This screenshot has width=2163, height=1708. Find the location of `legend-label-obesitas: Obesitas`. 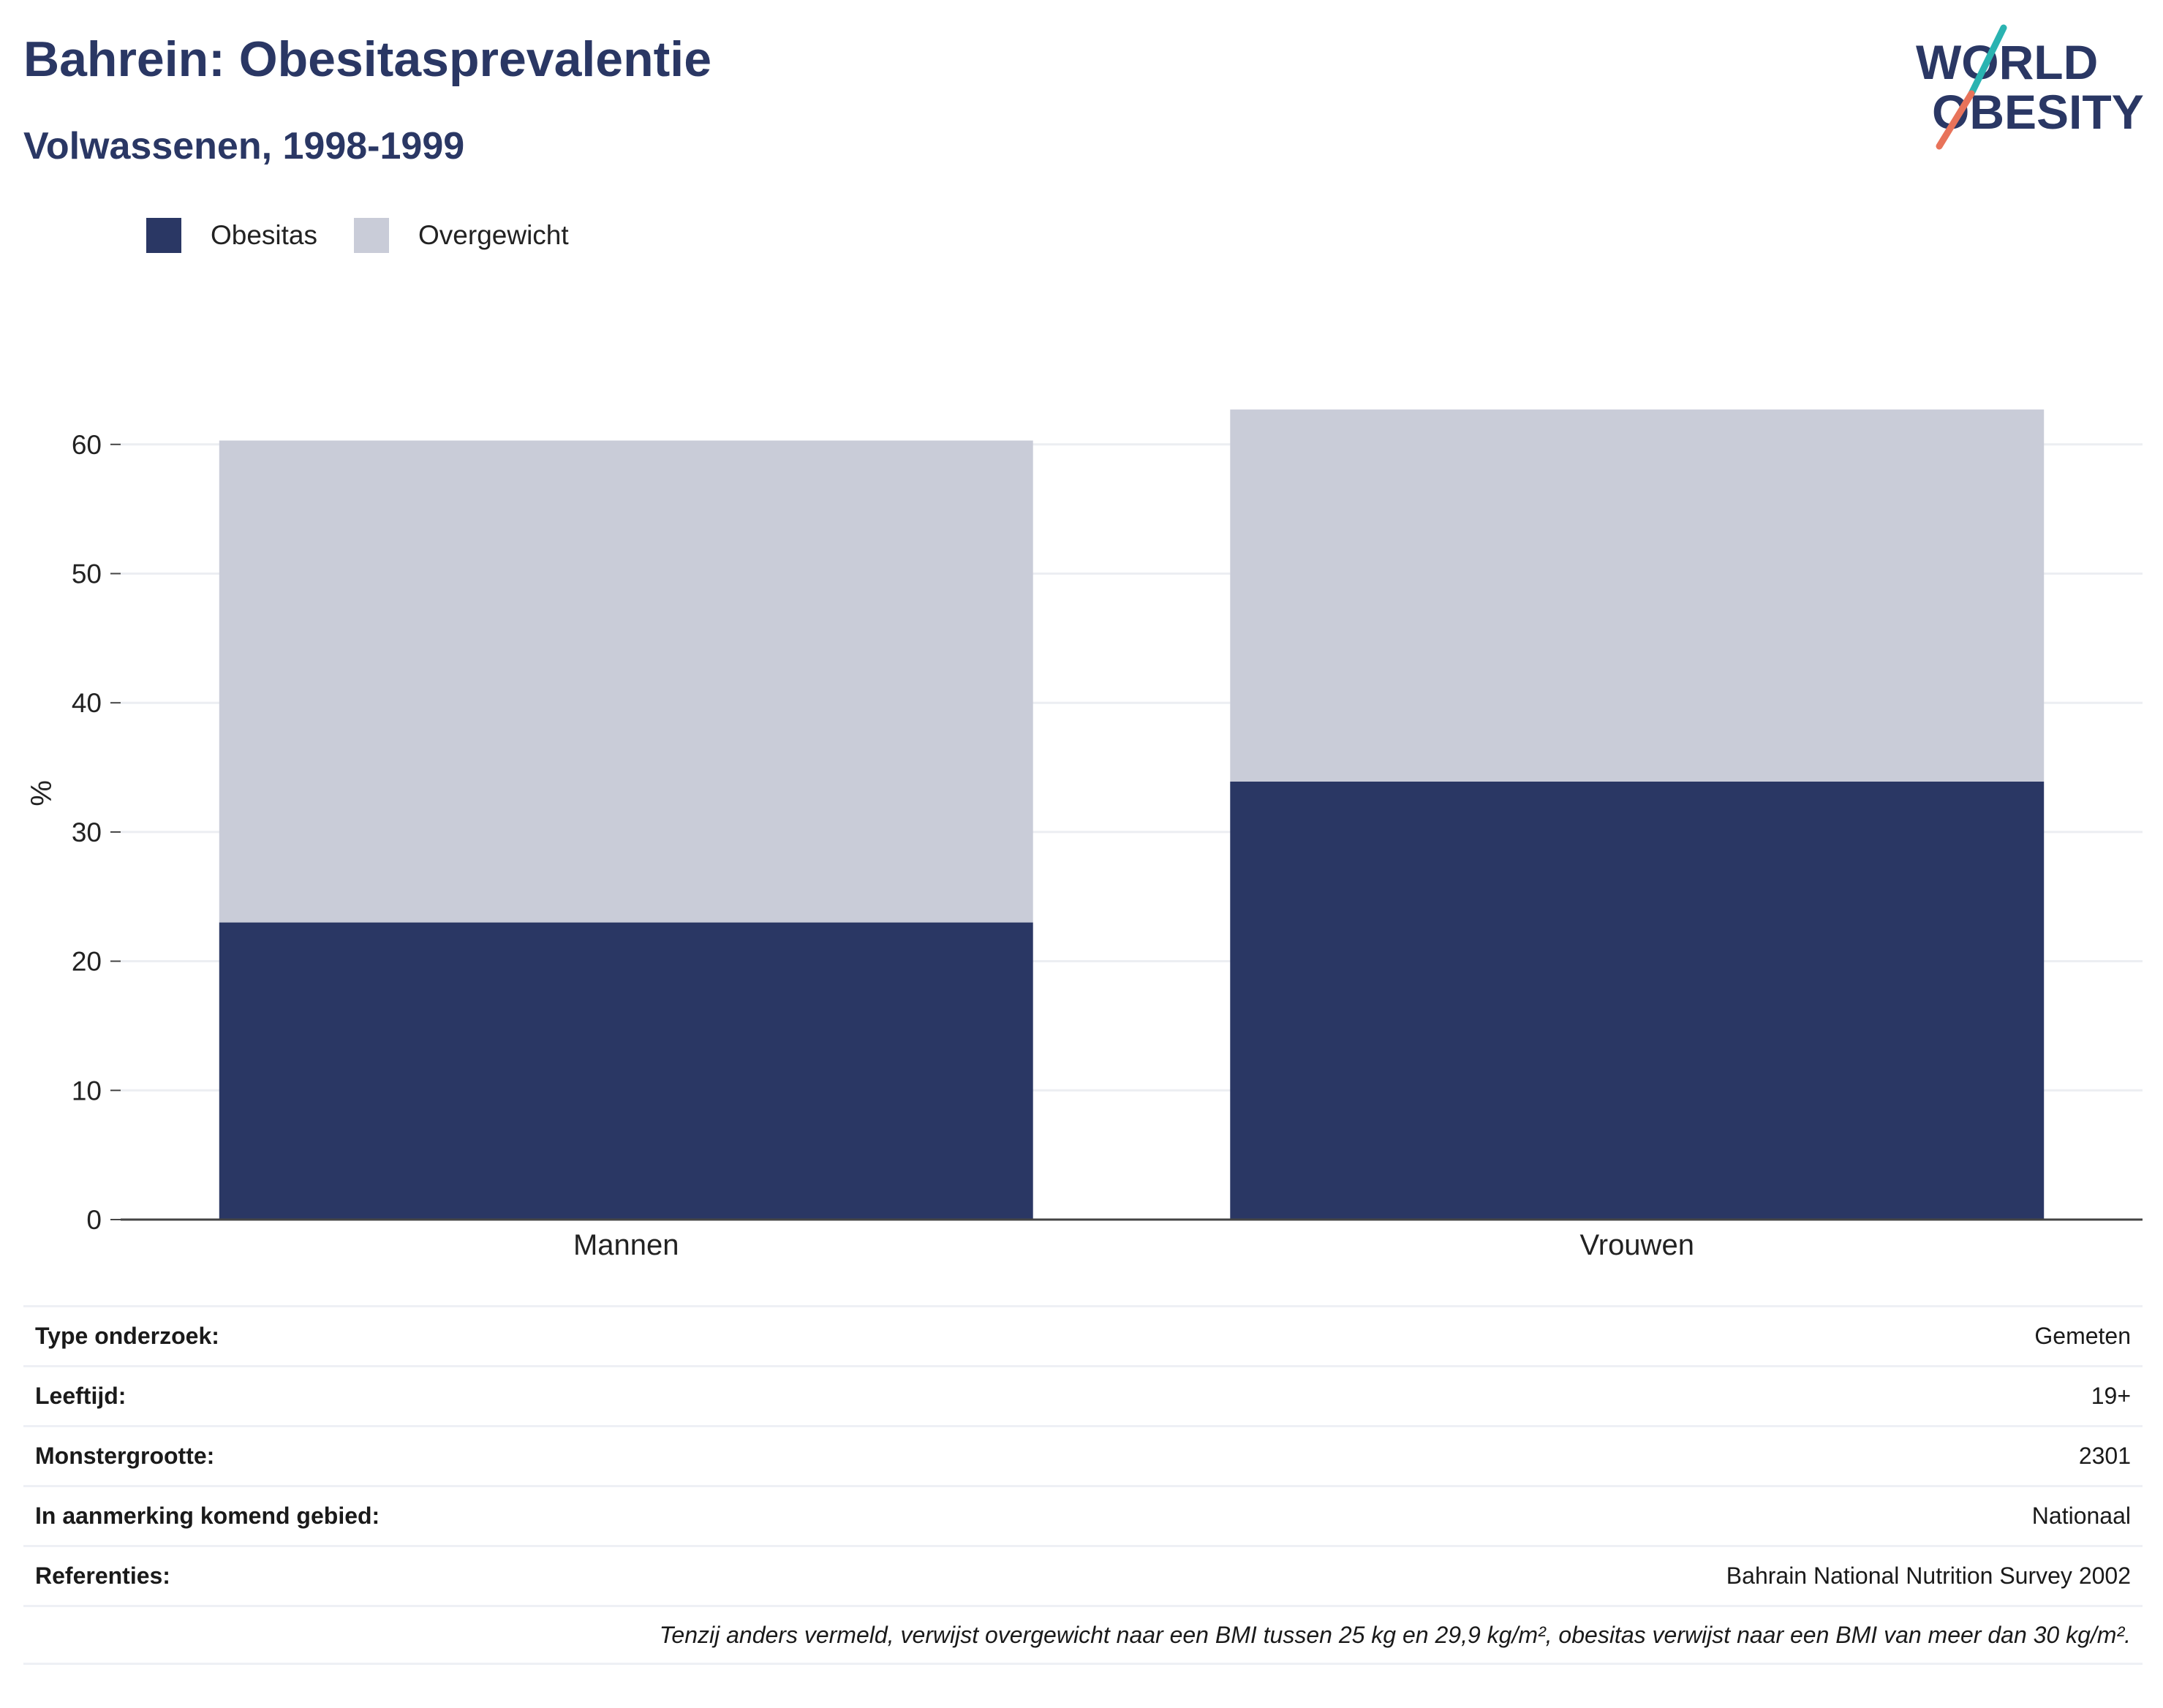

legend-label-obesitas: Obesitas is located at coordinates (265, 235).